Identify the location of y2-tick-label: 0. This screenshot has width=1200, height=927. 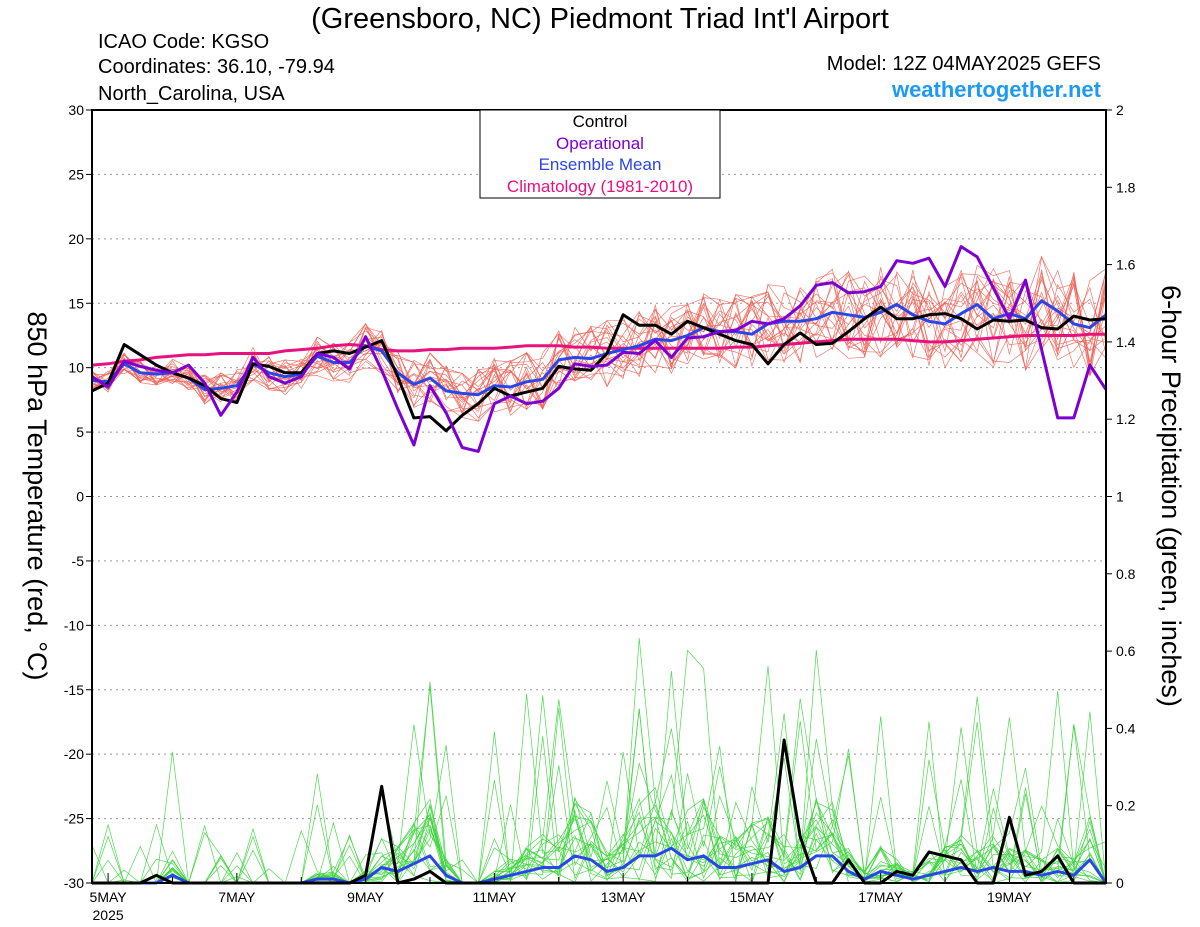
(1120, 883).